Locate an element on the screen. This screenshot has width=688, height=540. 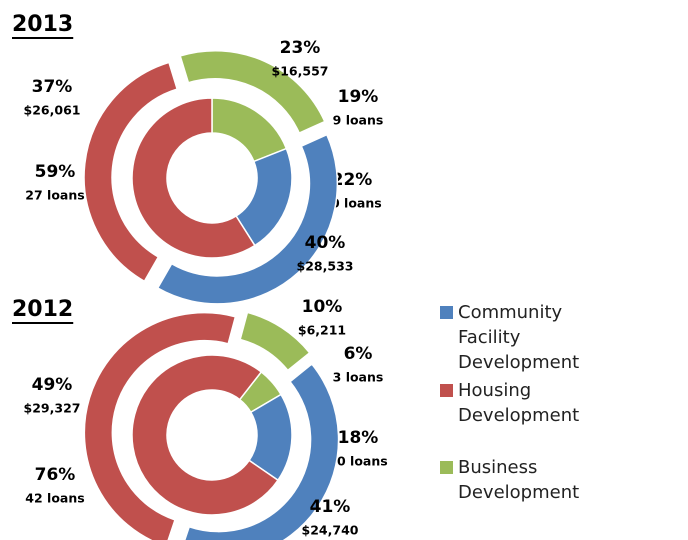
outer-amount-label: $28,533 is located at coordinates (325, 266).